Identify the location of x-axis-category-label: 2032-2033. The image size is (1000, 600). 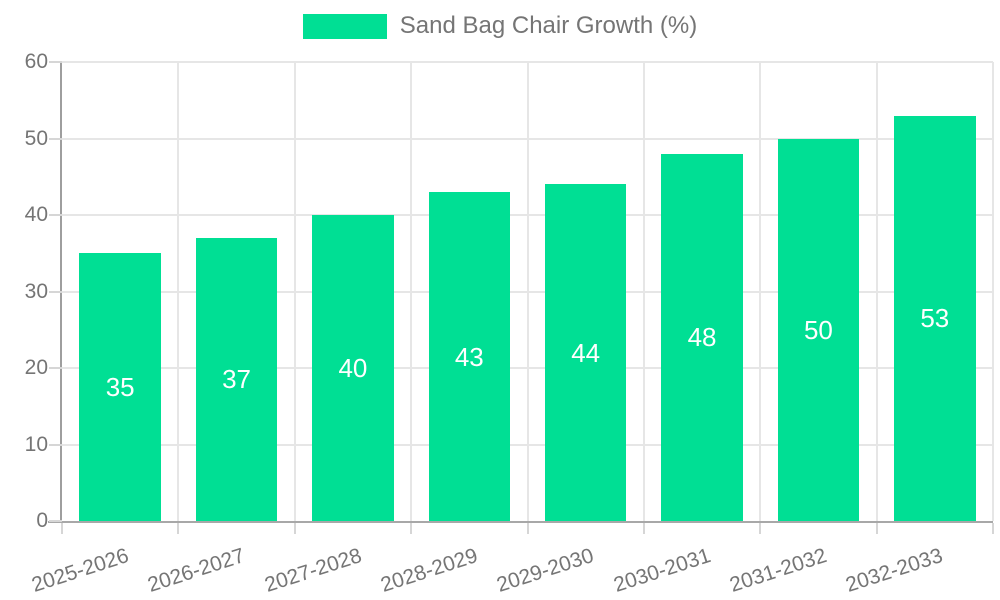
(894, 570).